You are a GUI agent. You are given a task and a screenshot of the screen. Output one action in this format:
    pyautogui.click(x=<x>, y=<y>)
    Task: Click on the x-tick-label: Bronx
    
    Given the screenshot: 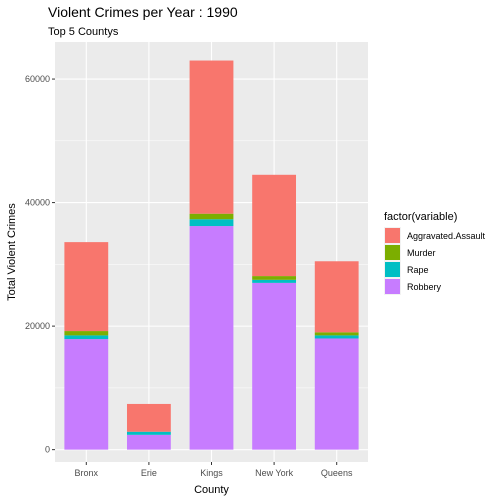 What is the action you would take?
    pyautogui.click(x=87, y=473)
    